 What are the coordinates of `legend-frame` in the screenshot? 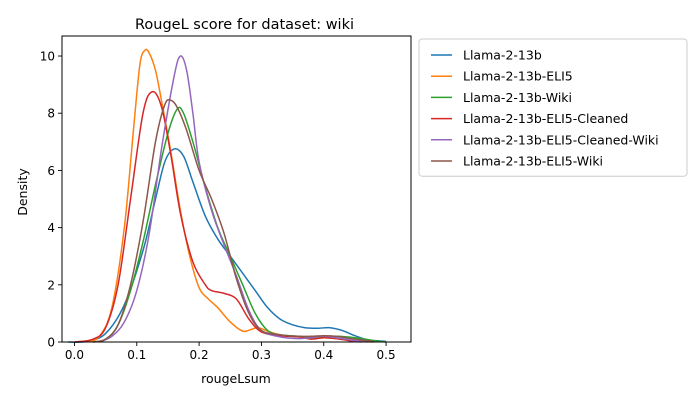 It's located at (553, 107).